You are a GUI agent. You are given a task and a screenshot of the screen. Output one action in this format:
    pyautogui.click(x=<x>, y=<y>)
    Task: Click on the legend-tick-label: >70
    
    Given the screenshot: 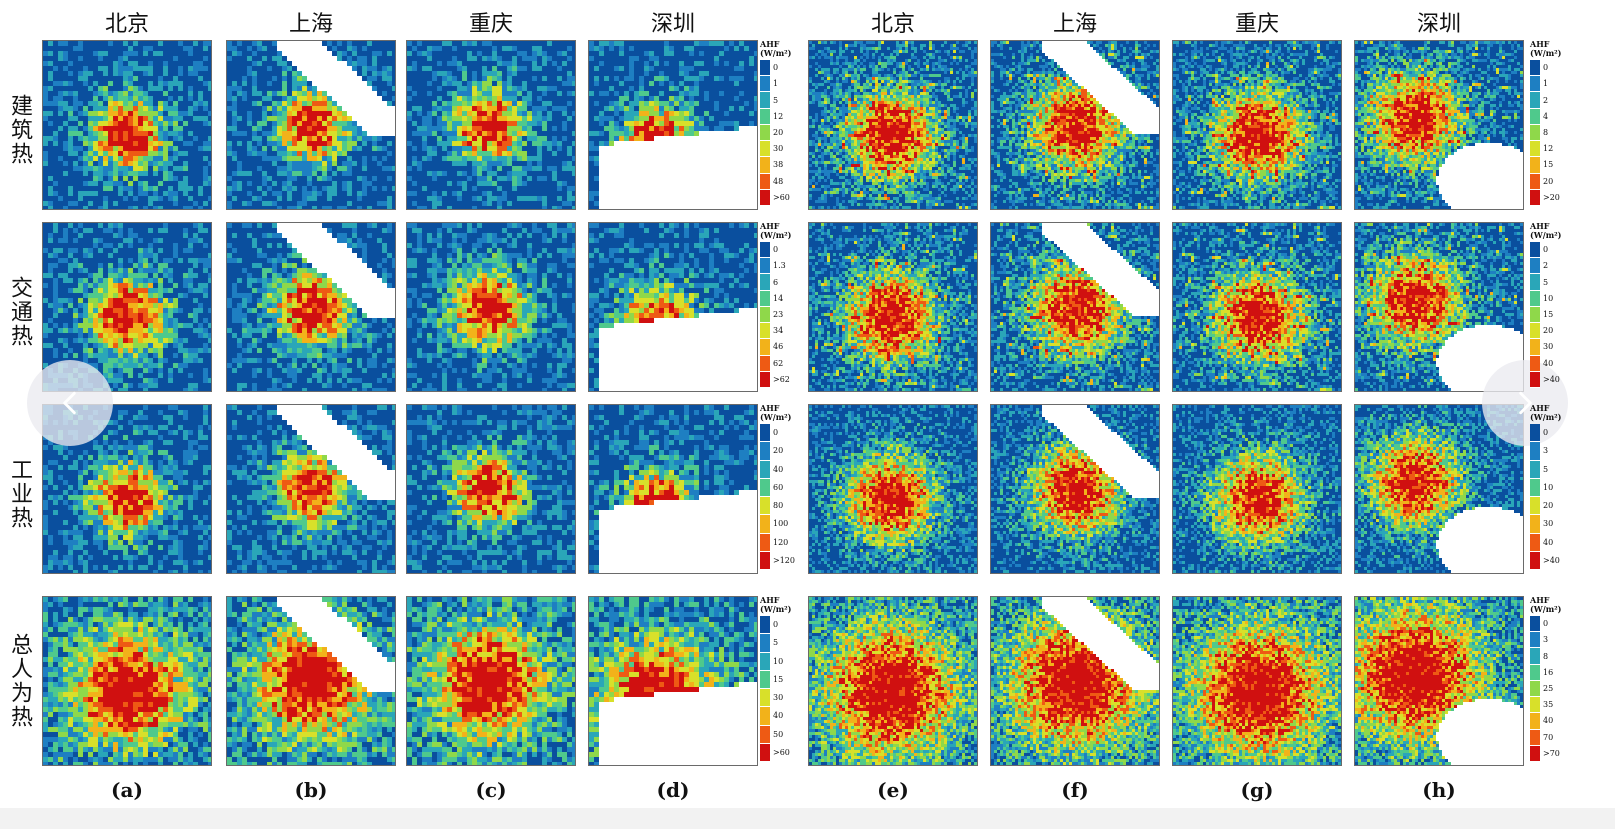 What is the action you would take?
    pyautogui.click(x=1551, y=753)
    